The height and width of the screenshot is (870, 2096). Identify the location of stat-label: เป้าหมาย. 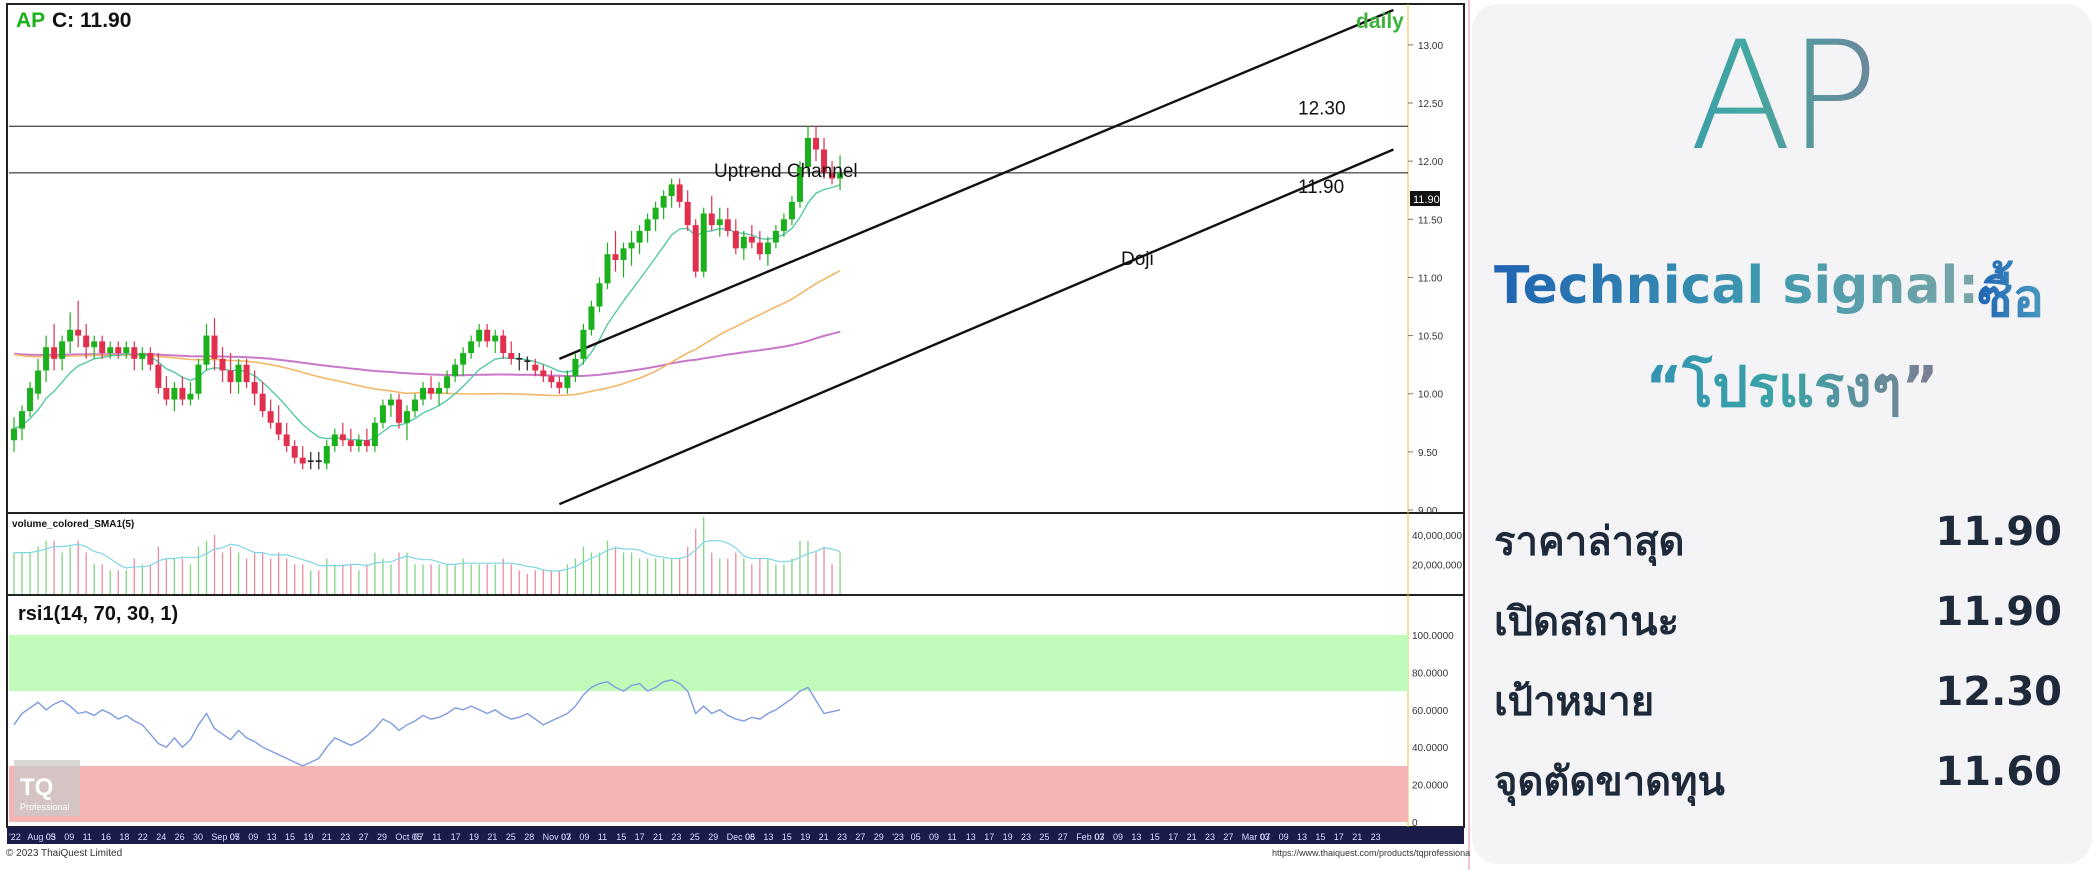
(1574, 702).